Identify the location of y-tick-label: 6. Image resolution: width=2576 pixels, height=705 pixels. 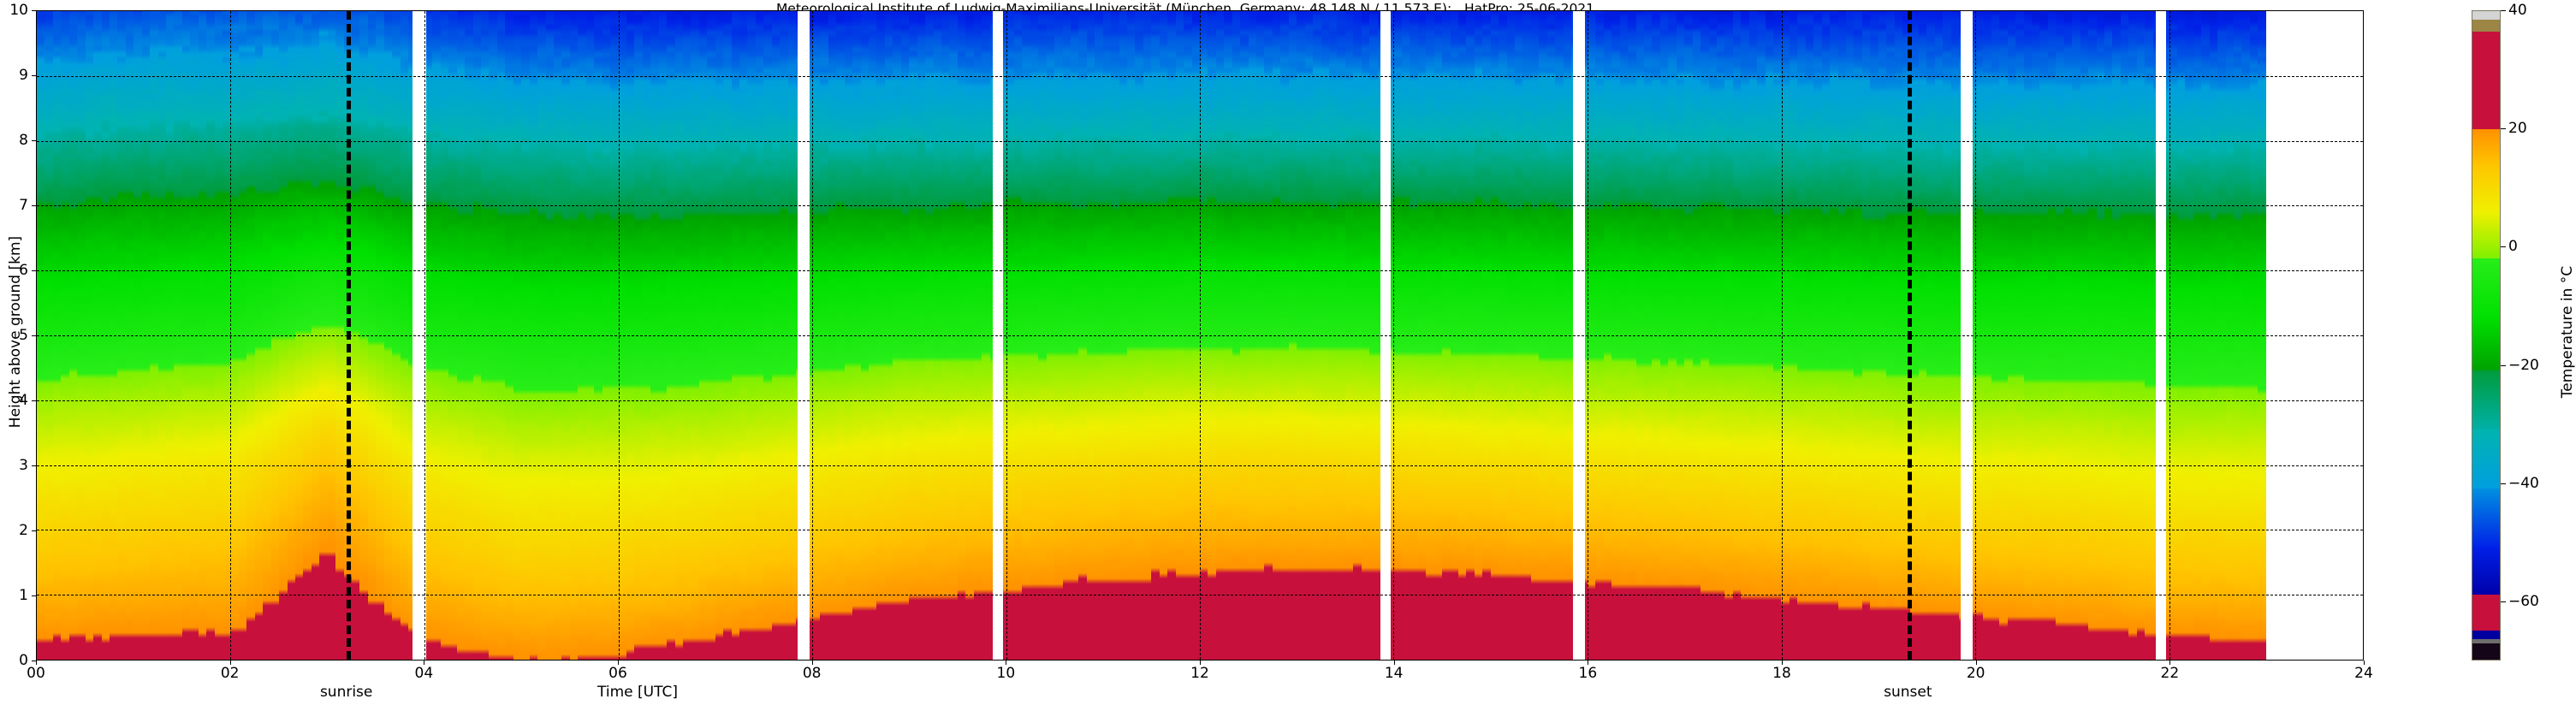
(23, 270).